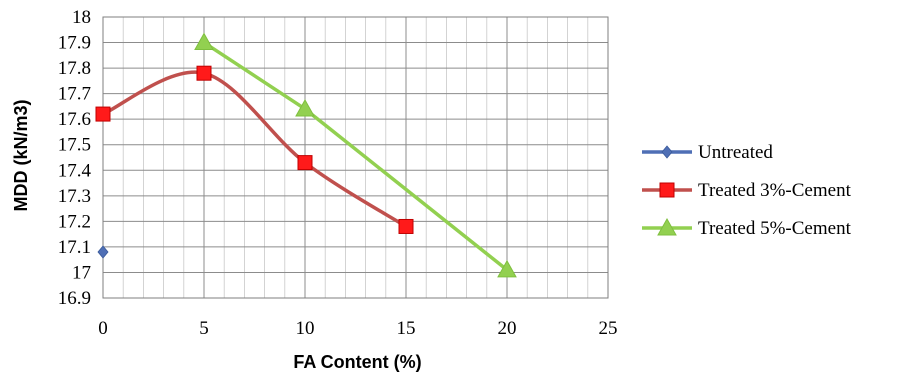 The width and height of the screenshot is (904, 375). Describe the element at coordinates (74, 119) in the screenshot. I see `y-tick-label: 17.6` at that location.